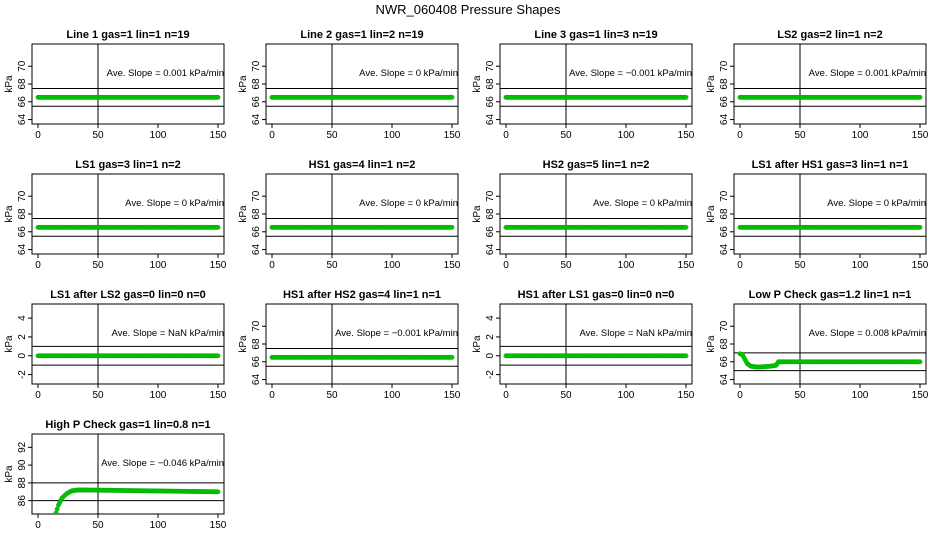 This screenshot has width=936, height=540. I want to click on panel-title: LS1 after HS1 gas=3 lin=1 n=1, so click(830, 165).